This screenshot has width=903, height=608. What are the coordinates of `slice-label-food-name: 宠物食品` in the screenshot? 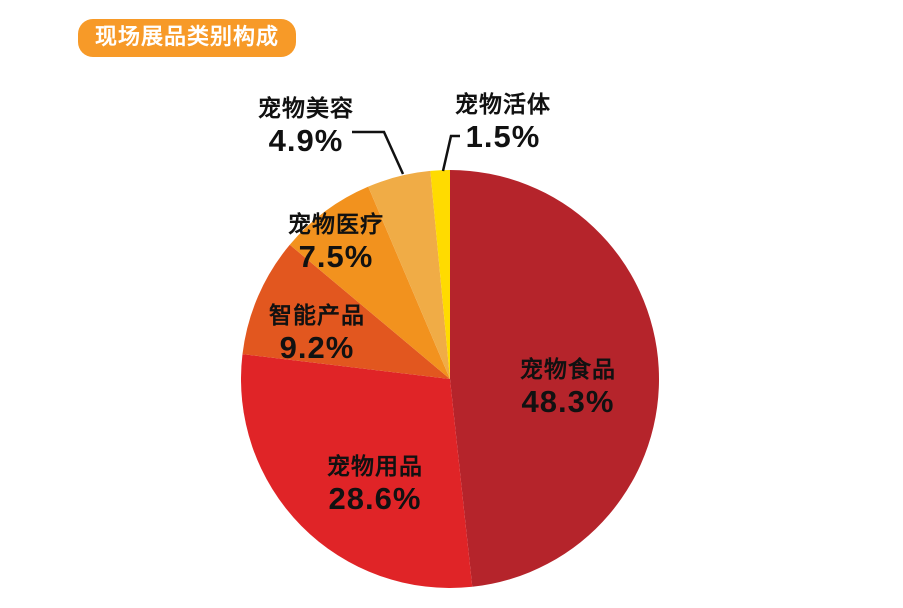 It's located at (568, 369).